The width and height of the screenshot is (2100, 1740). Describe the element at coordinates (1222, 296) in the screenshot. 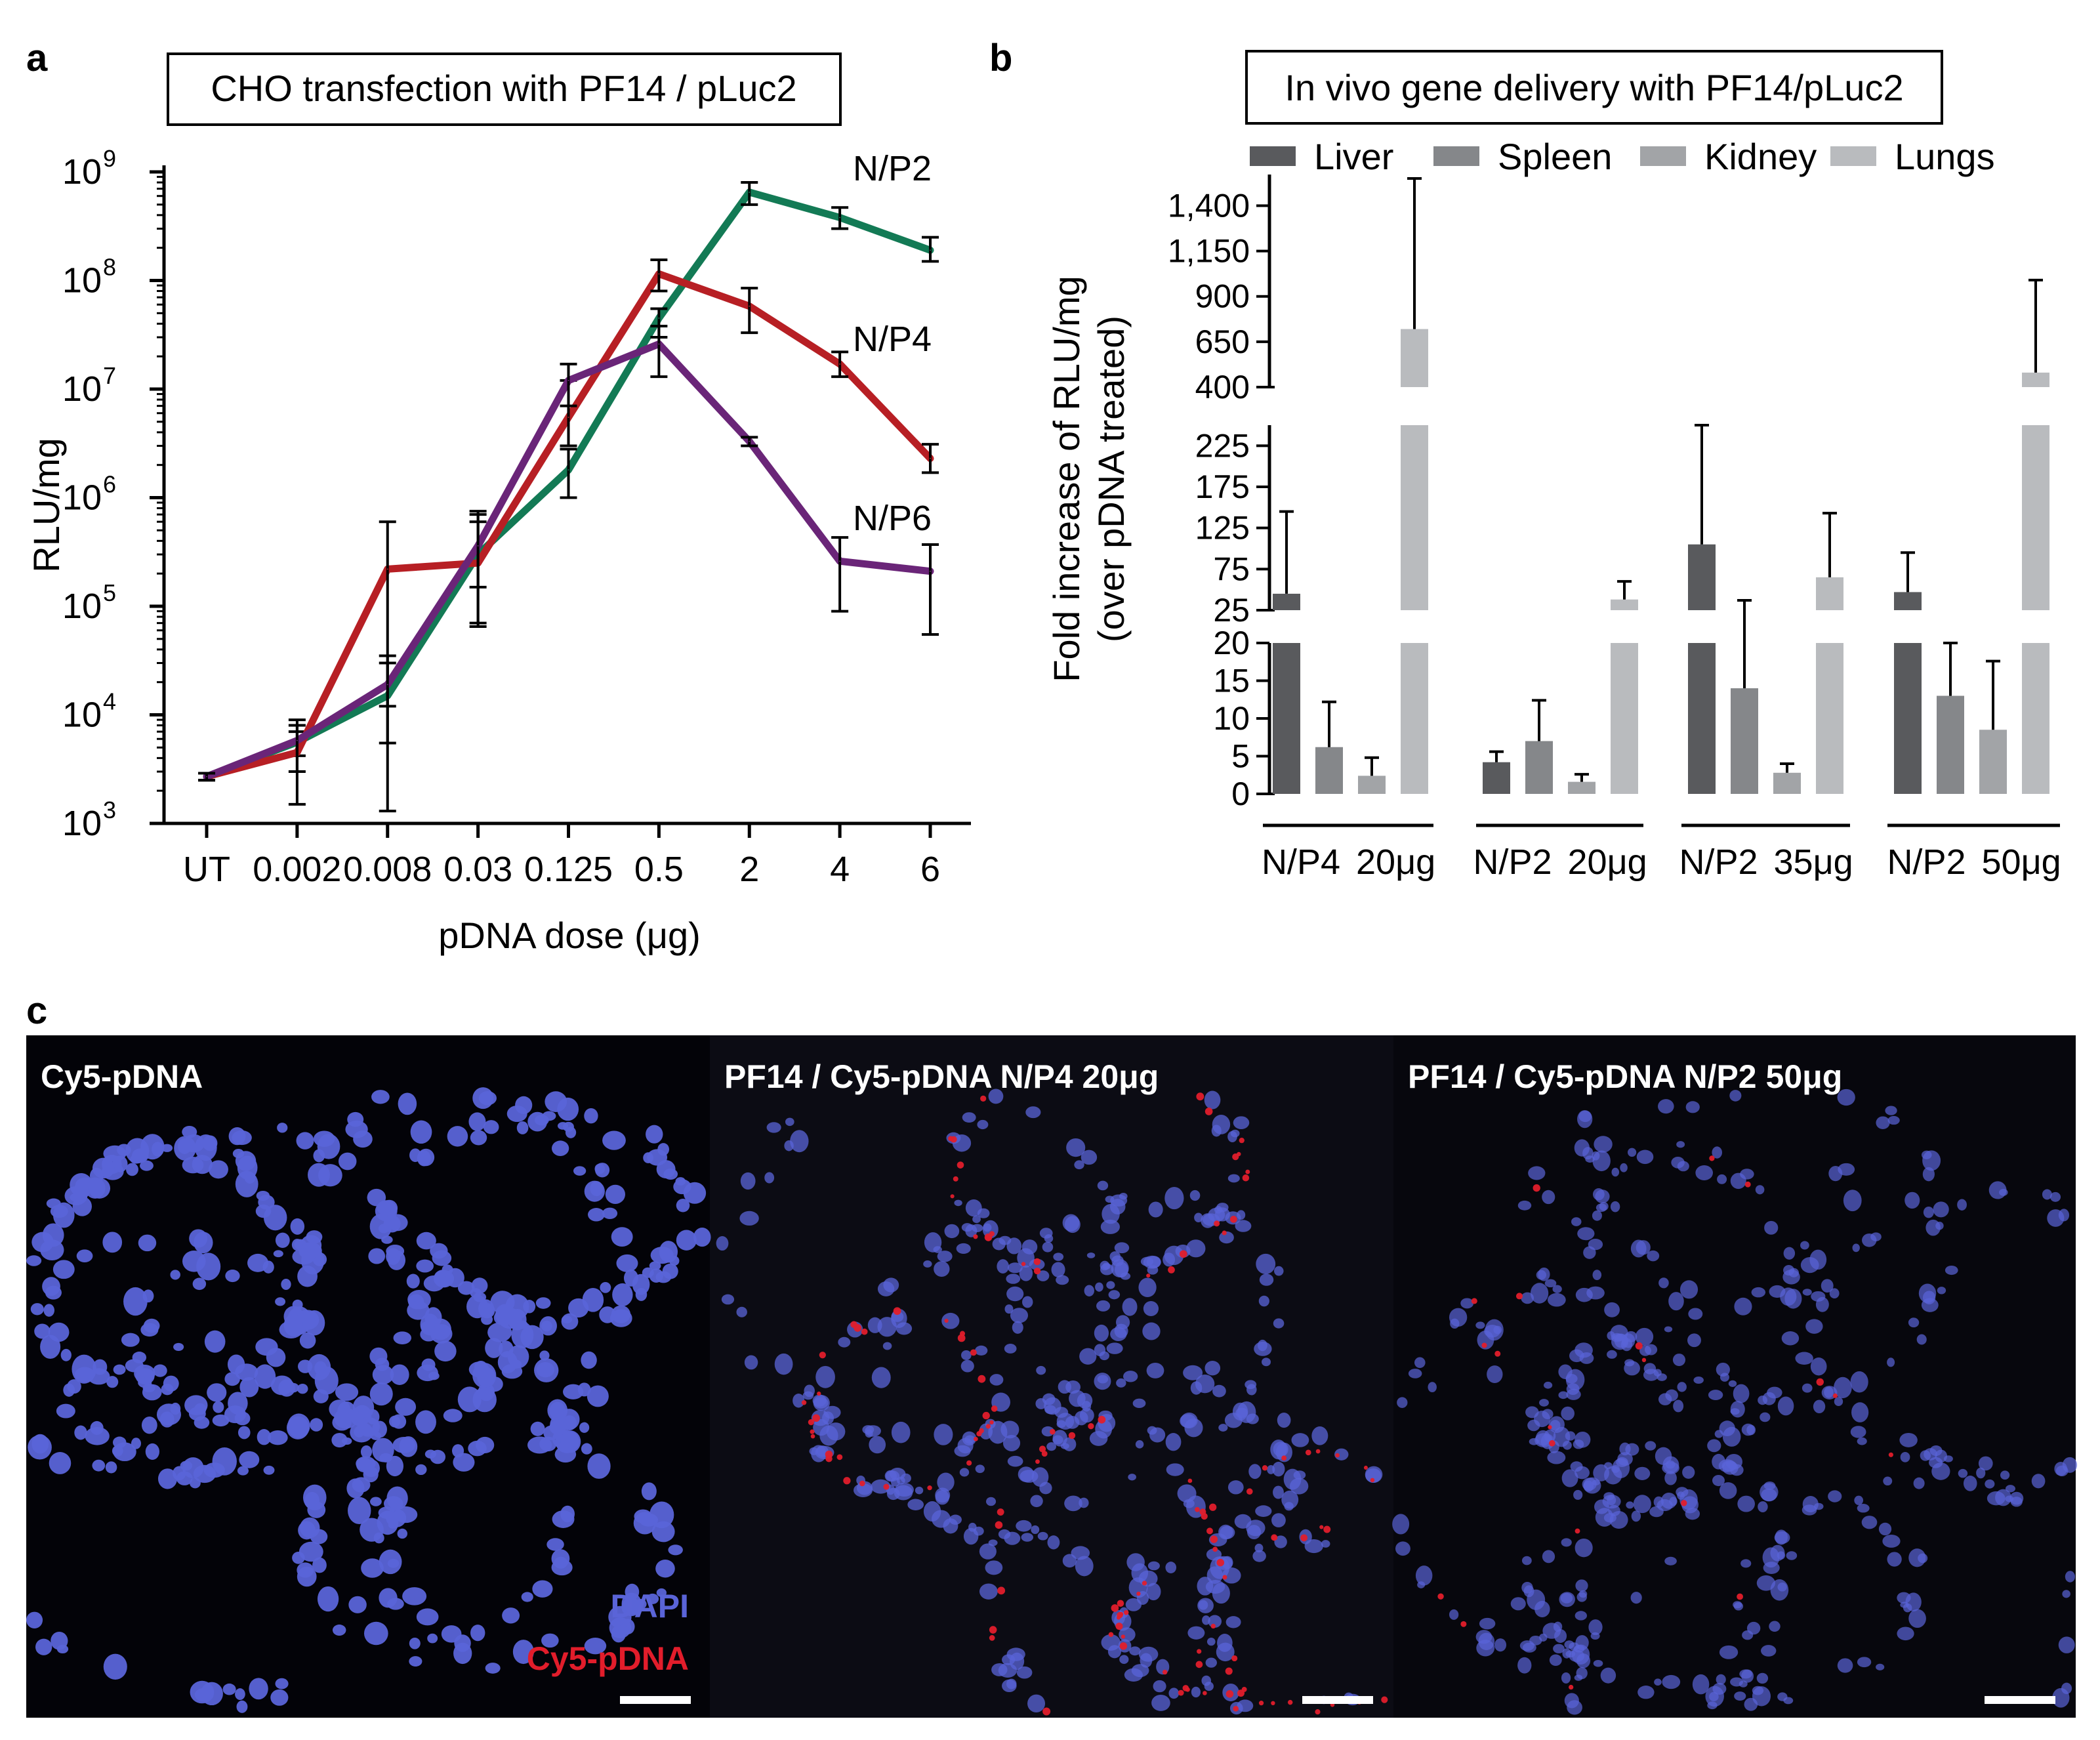

I see `chart-b-ytick-label-2-2: 900` at that location.